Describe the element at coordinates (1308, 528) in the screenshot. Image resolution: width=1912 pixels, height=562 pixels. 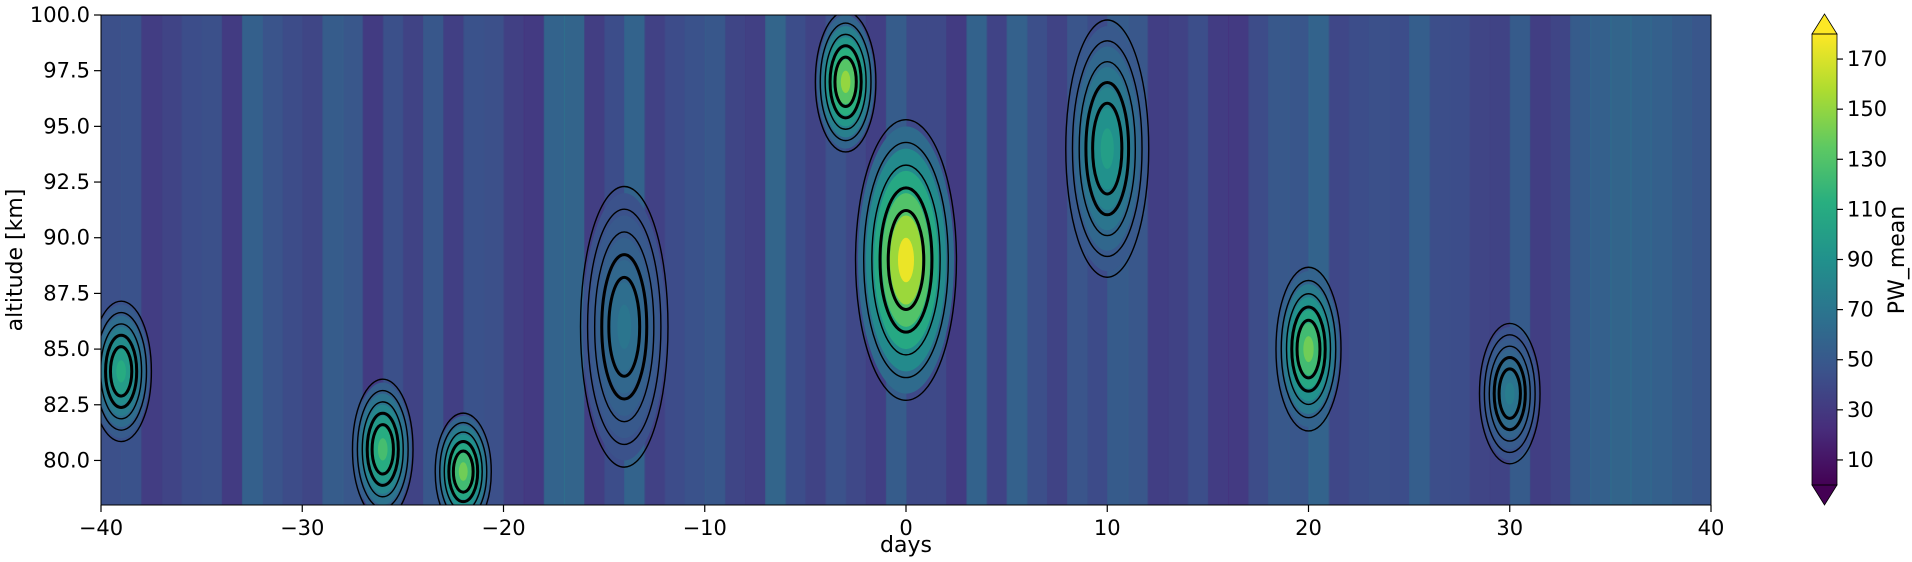
I see `x-tick-label: 20` at that location.